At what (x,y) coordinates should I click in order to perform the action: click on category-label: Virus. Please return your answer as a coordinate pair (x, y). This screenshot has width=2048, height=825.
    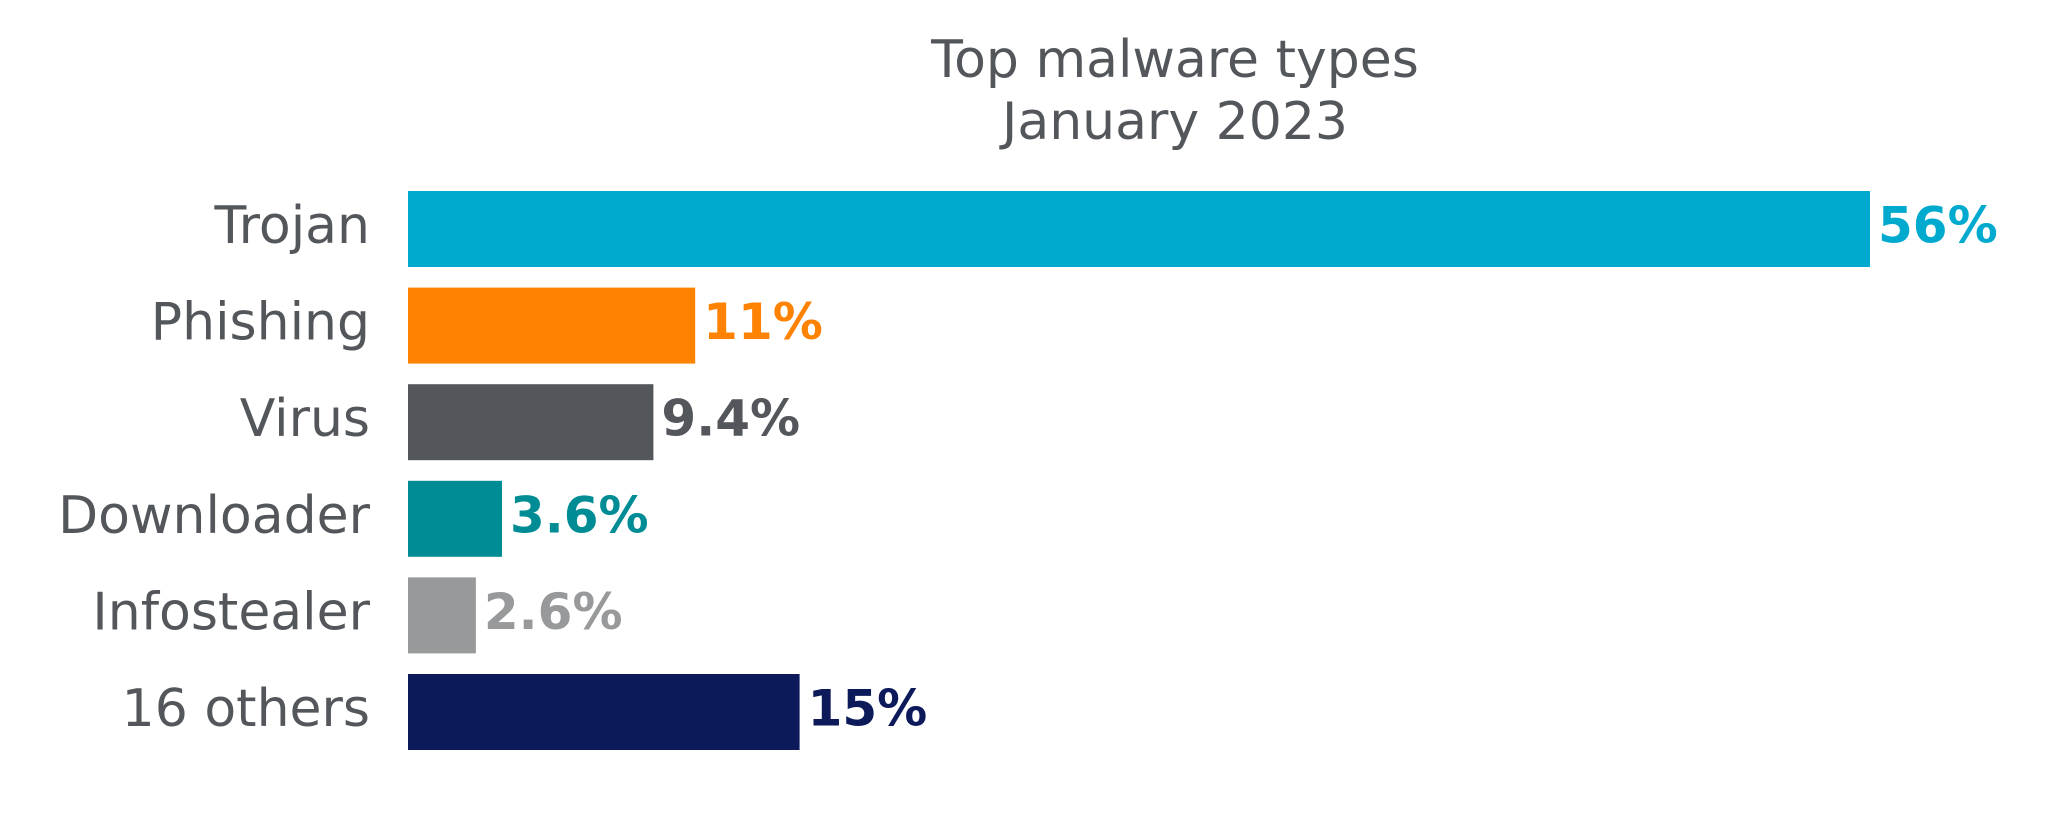
    Looking at the image, I should click on (305, 419).